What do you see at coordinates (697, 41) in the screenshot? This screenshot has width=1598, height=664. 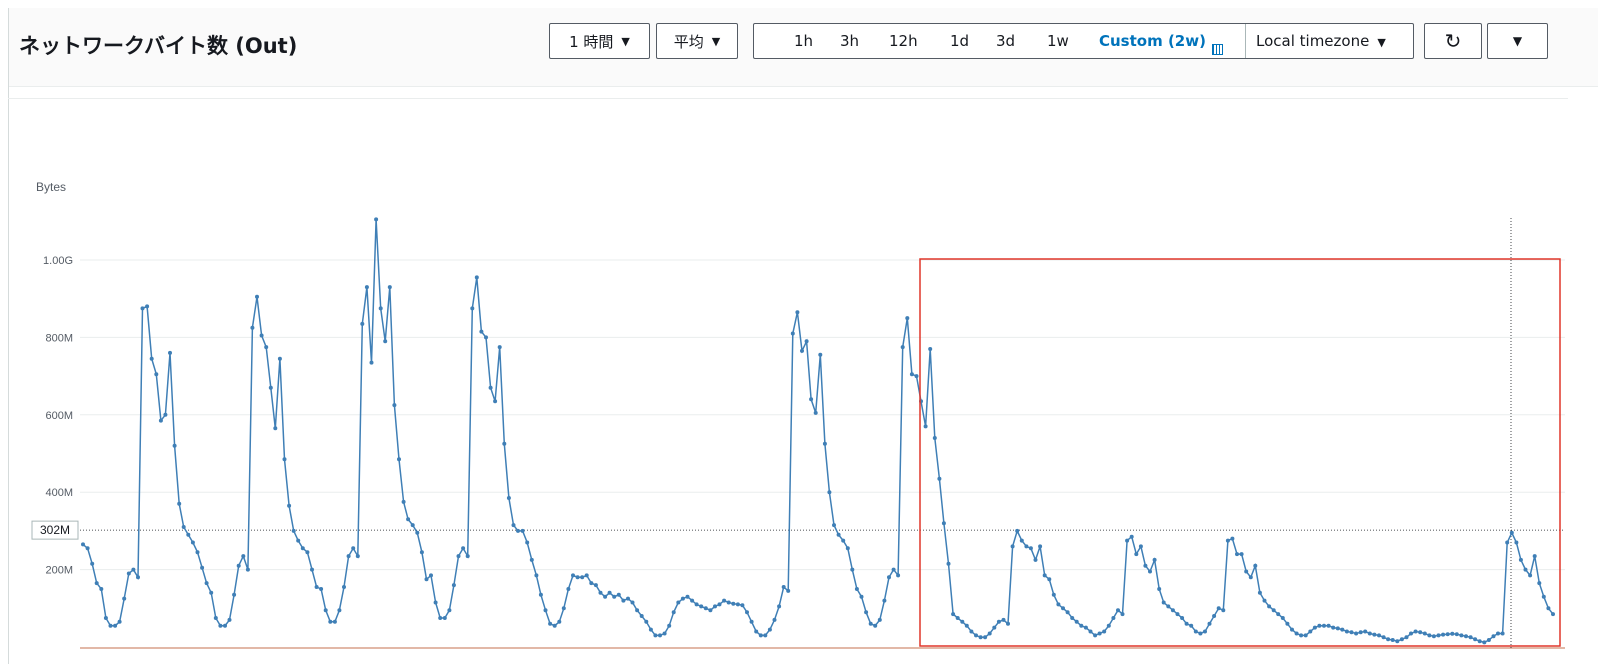 I see `statistic-select: 平均 ▼` at bounding box center [697, 41].